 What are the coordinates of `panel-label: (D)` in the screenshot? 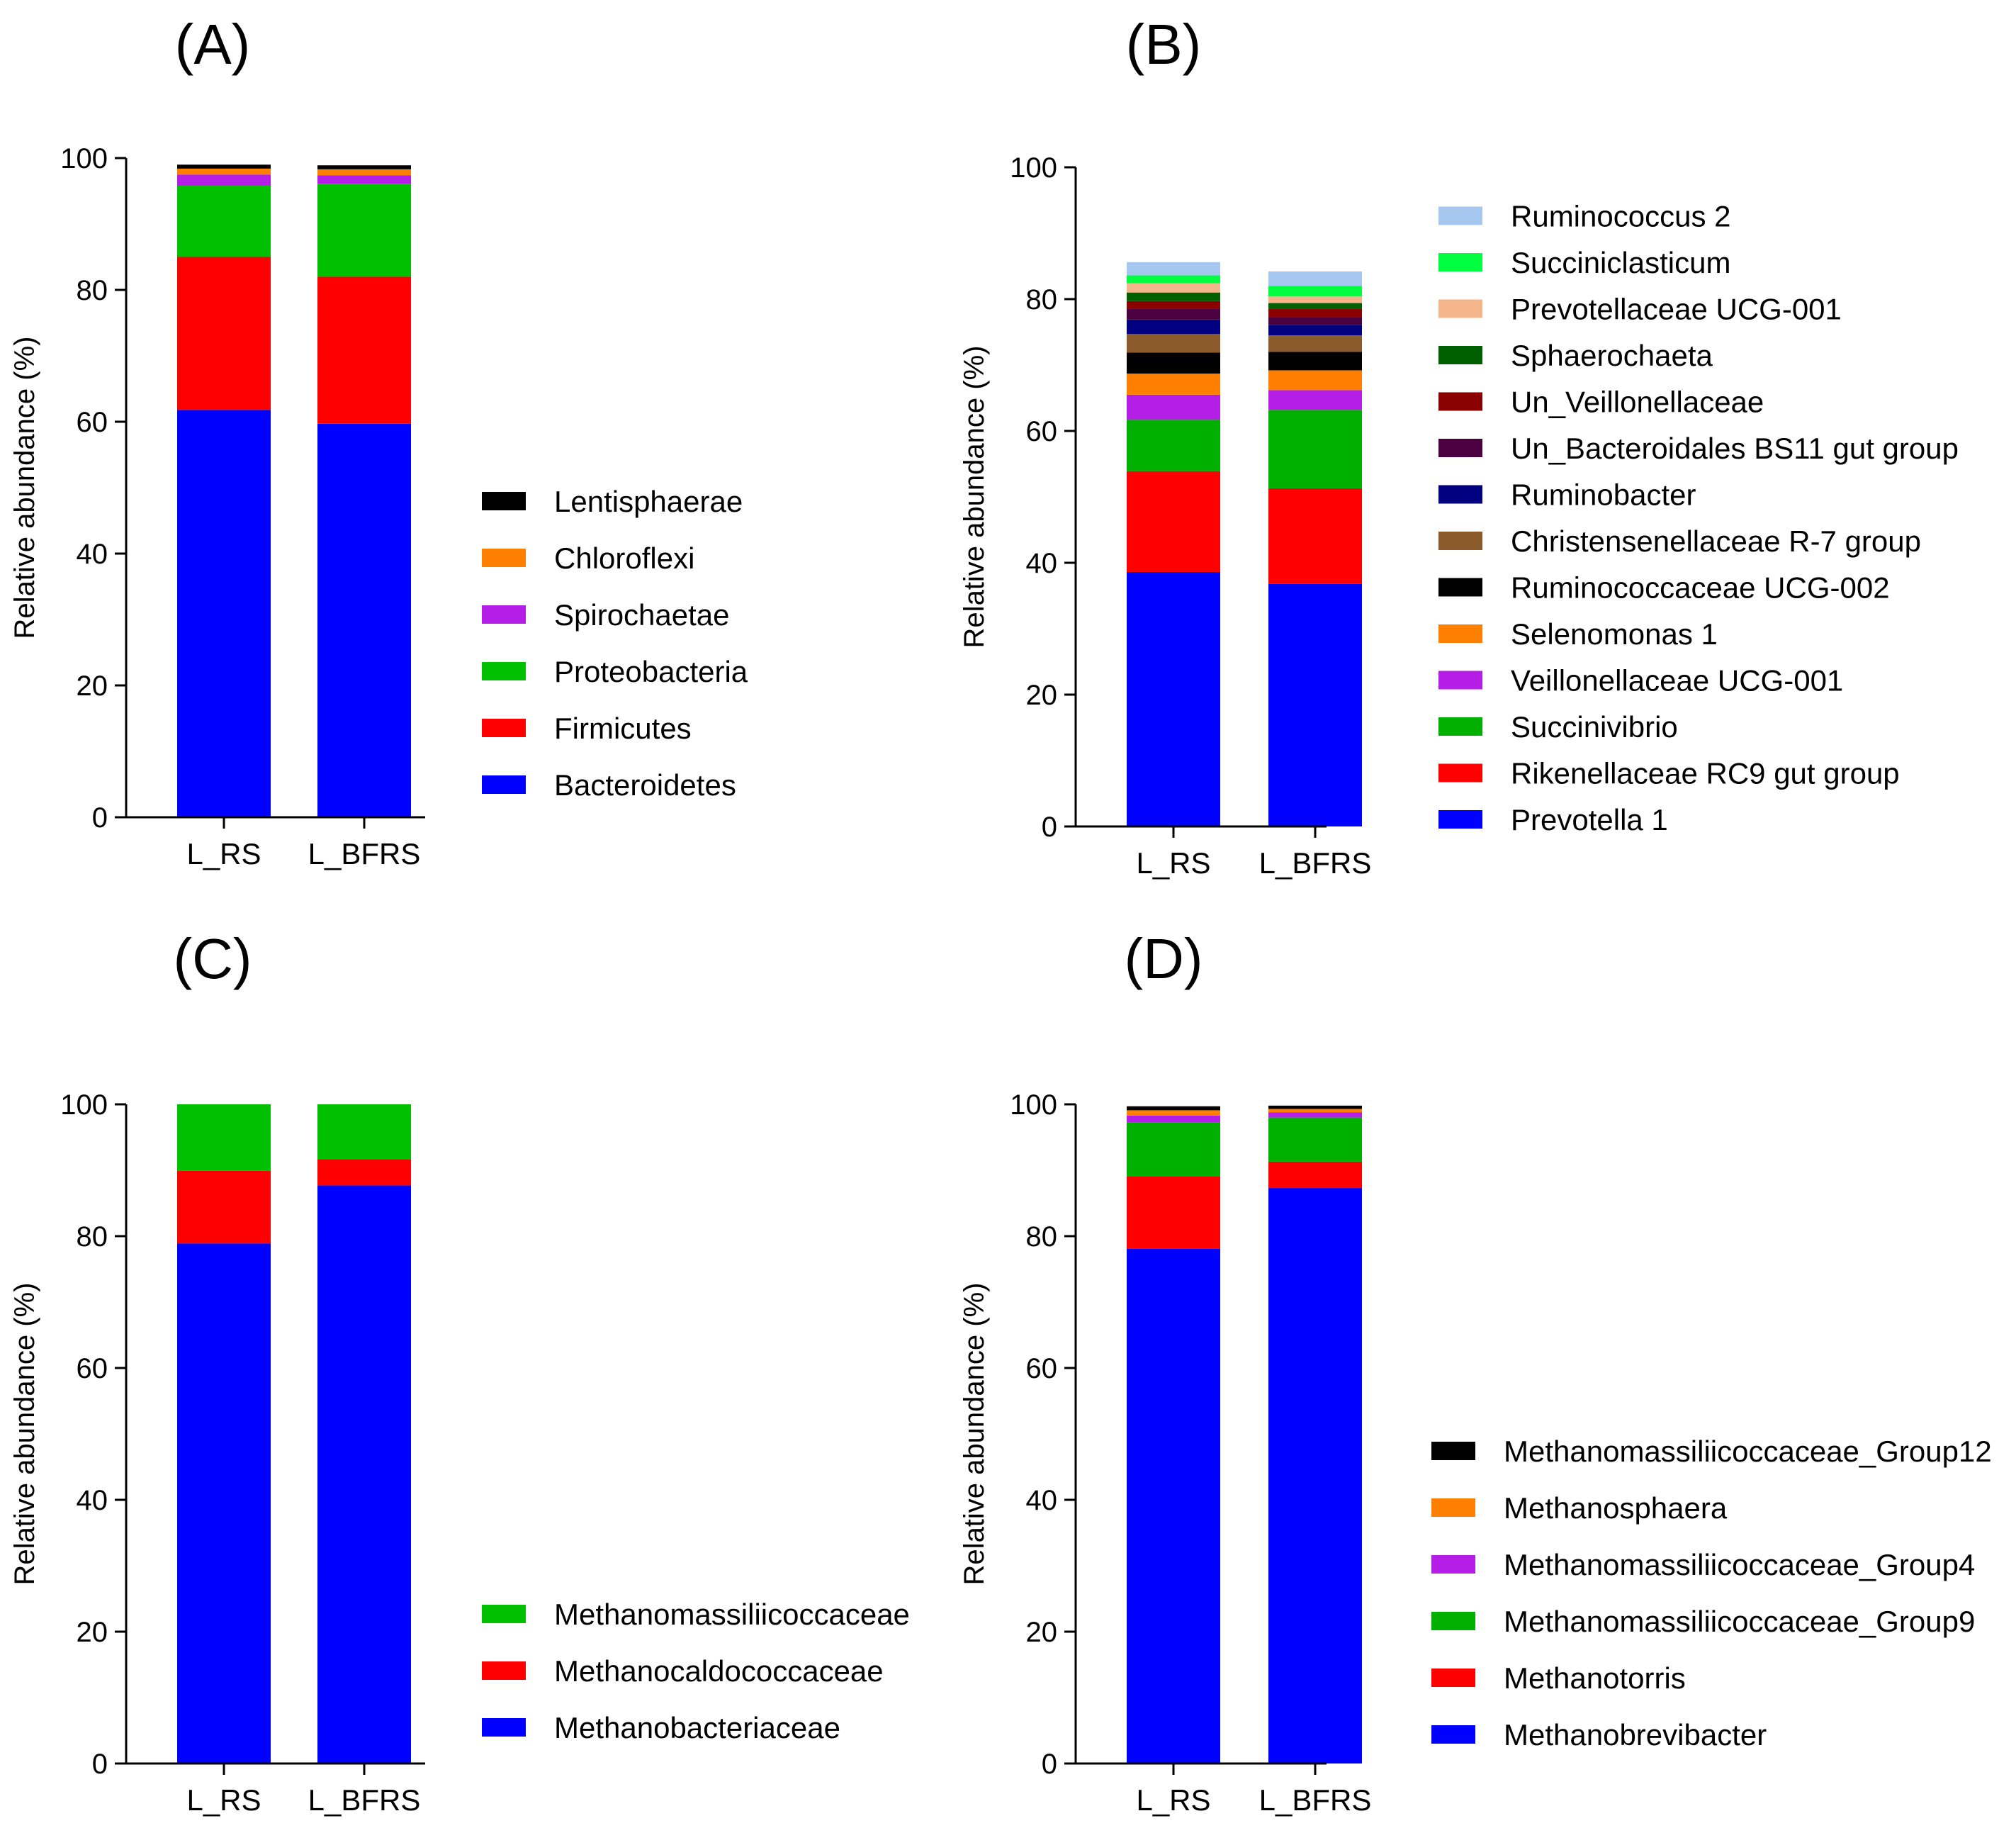 It's located at (1163, 958).